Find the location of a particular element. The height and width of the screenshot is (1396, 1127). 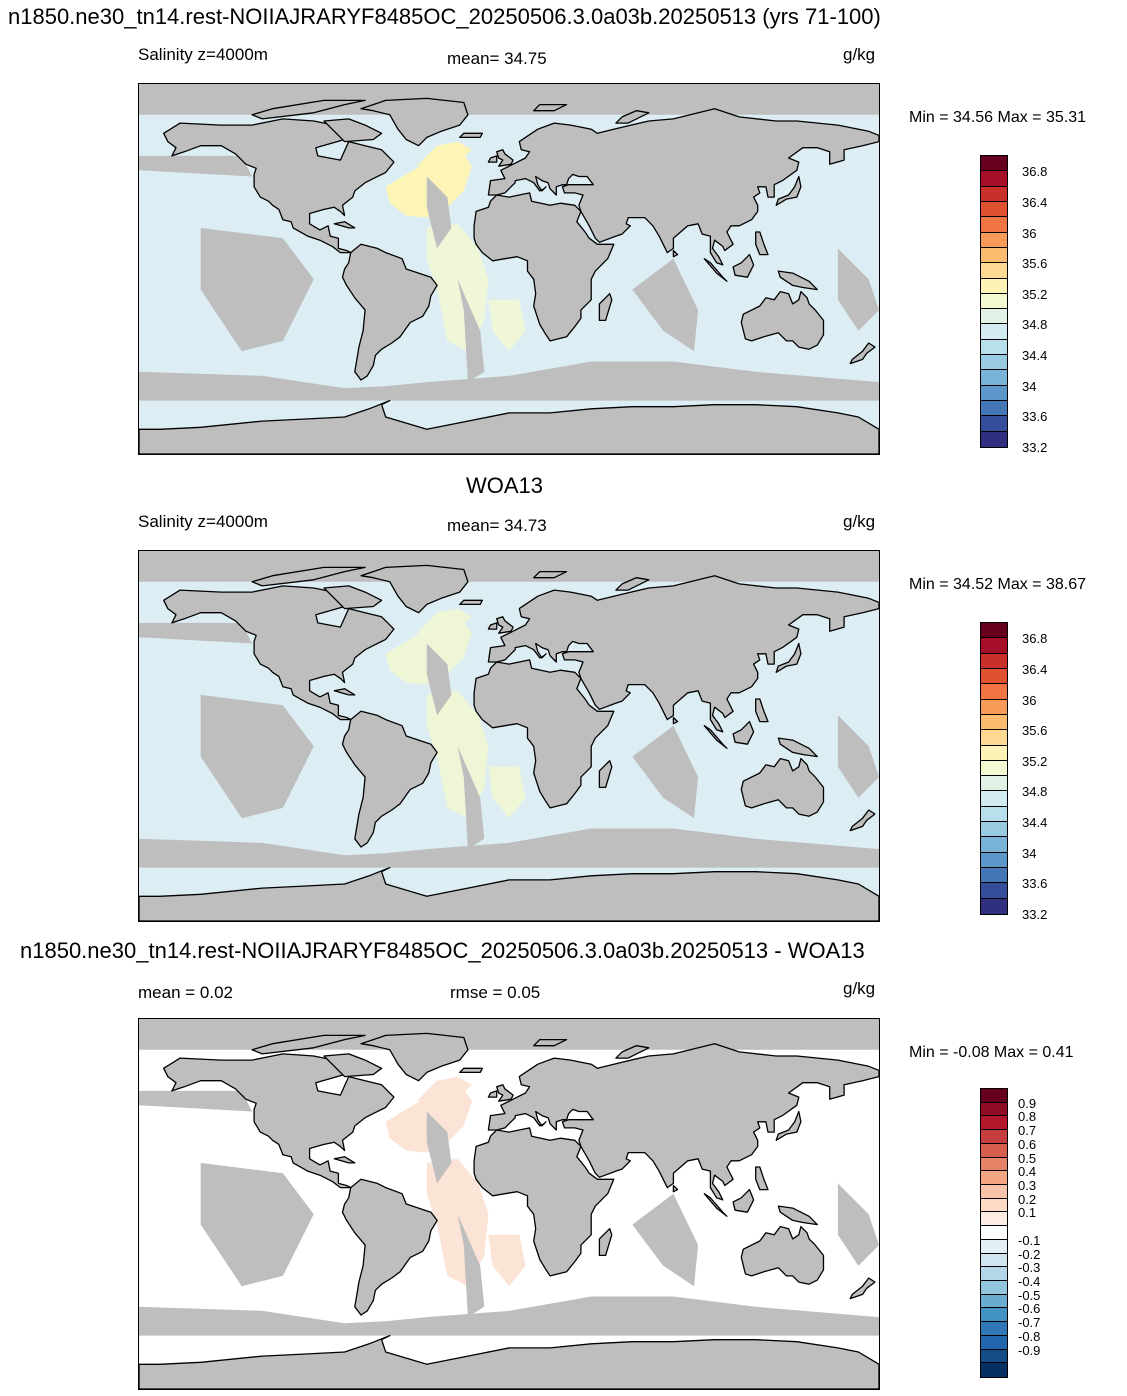

colorbar-tick-label: 0.9 is located at coordinates (1027, 1103).